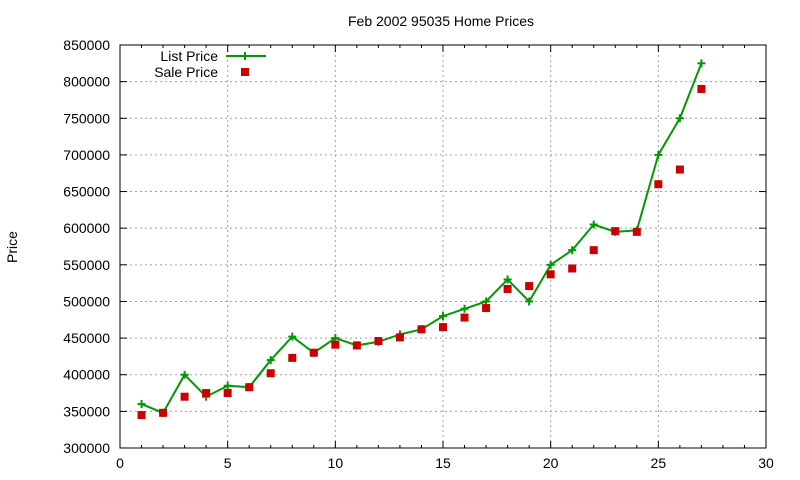 The width and height of the screenshot is (800, 480). I want to click on y-axis-title: Price, so click(12, 247).